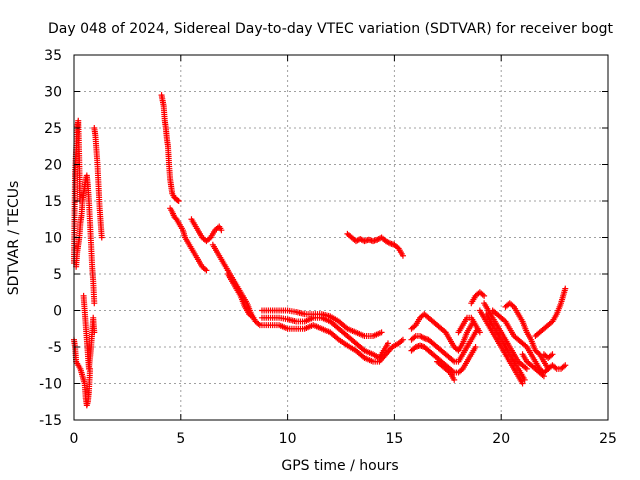 This screenshot has height=480, width=640. Describe the element at coordinates (50, 421) in the screenshot. I see `y-tick-label: -15` at that location.